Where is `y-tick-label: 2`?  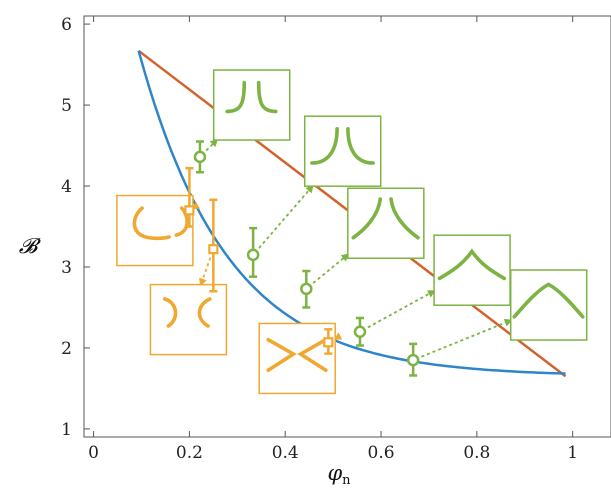
y-tick-label: 2 is located at coordinates (66, 349).